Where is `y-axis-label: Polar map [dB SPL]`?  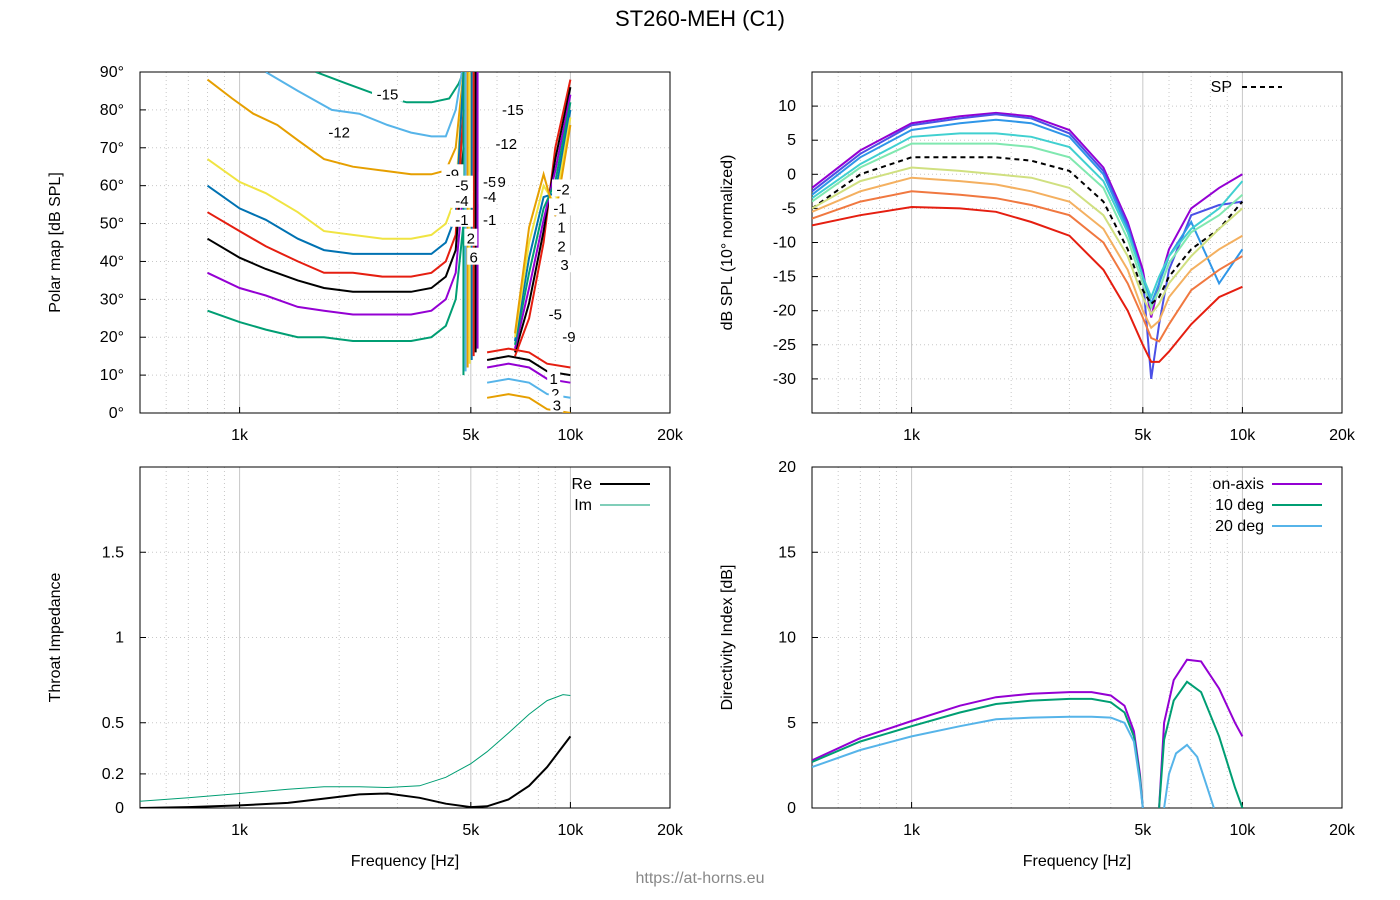 y-axis-label: Polar map [dB SPL] is located at coordinates (55, 242).